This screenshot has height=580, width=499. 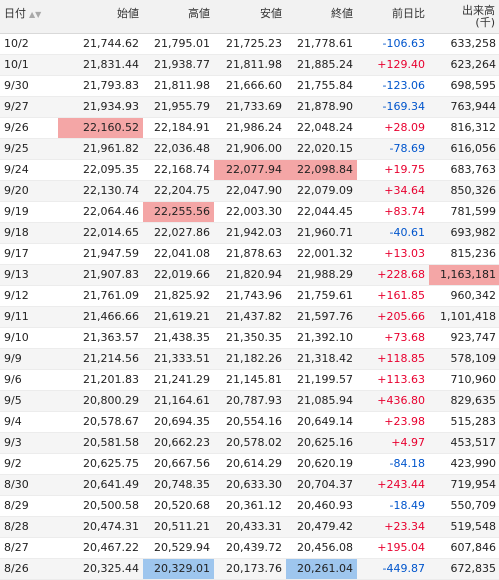 What do you see at coordinates (250, 107) in the screenshot?
I see `low-cell: 21,733.69` at bounding box center [250, 107].